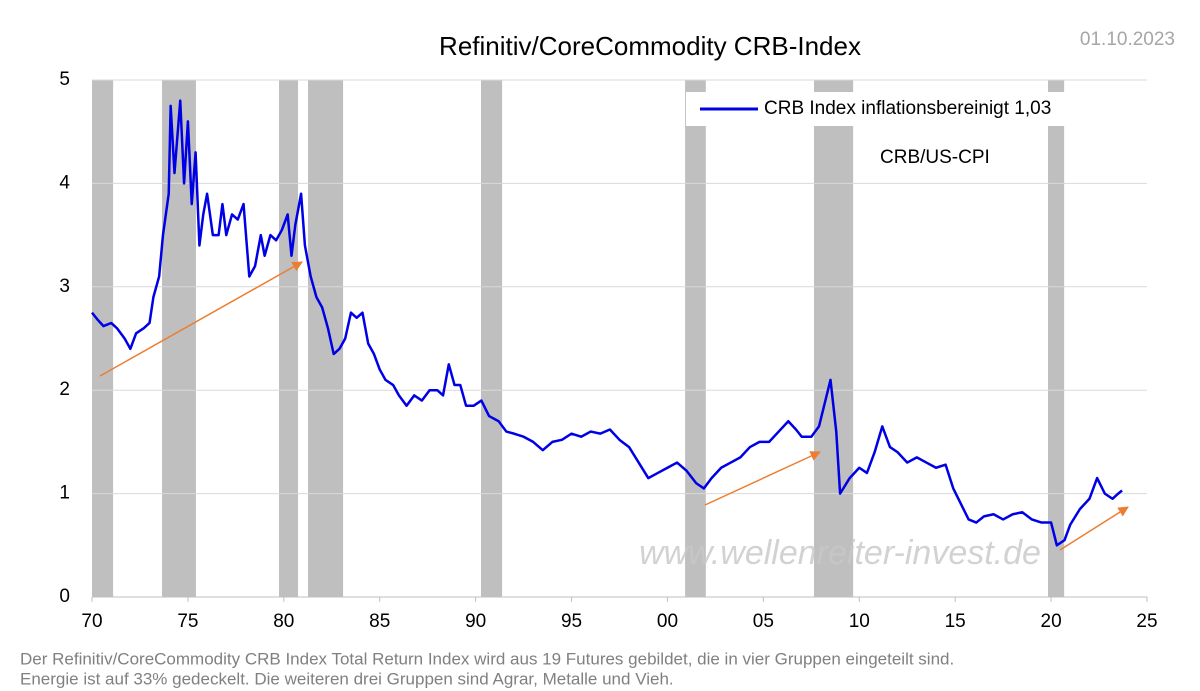  I want to click on y-tick-label: 4, so click(64, 182).